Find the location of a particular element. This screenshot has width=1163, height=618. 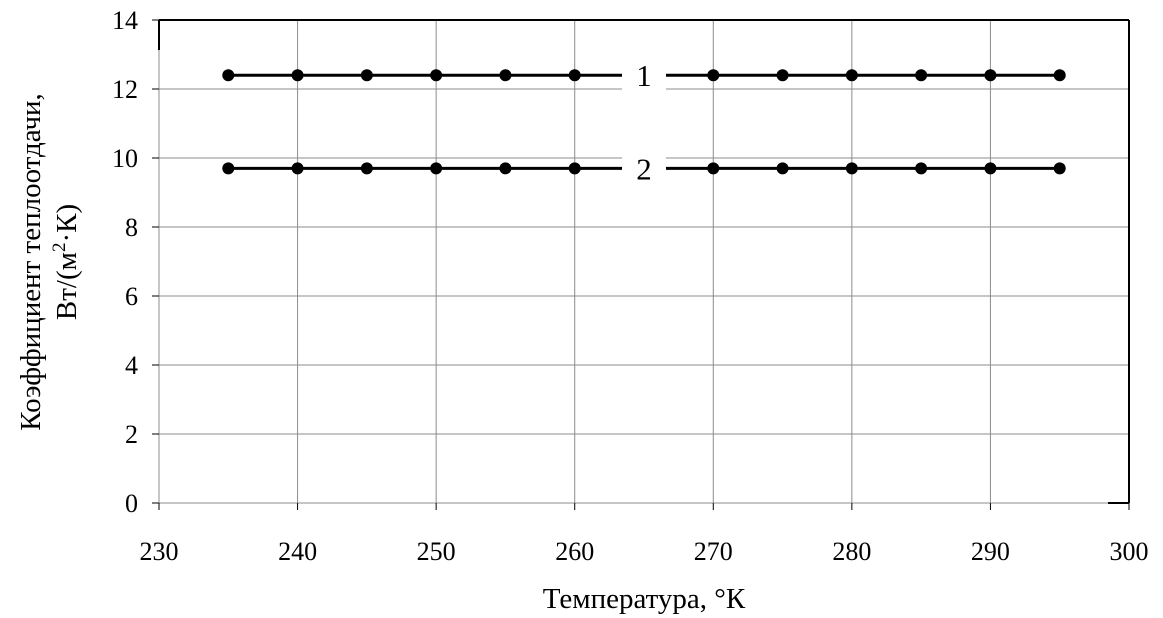

y-tick-label: 8 is located at coordinates (131, 227).